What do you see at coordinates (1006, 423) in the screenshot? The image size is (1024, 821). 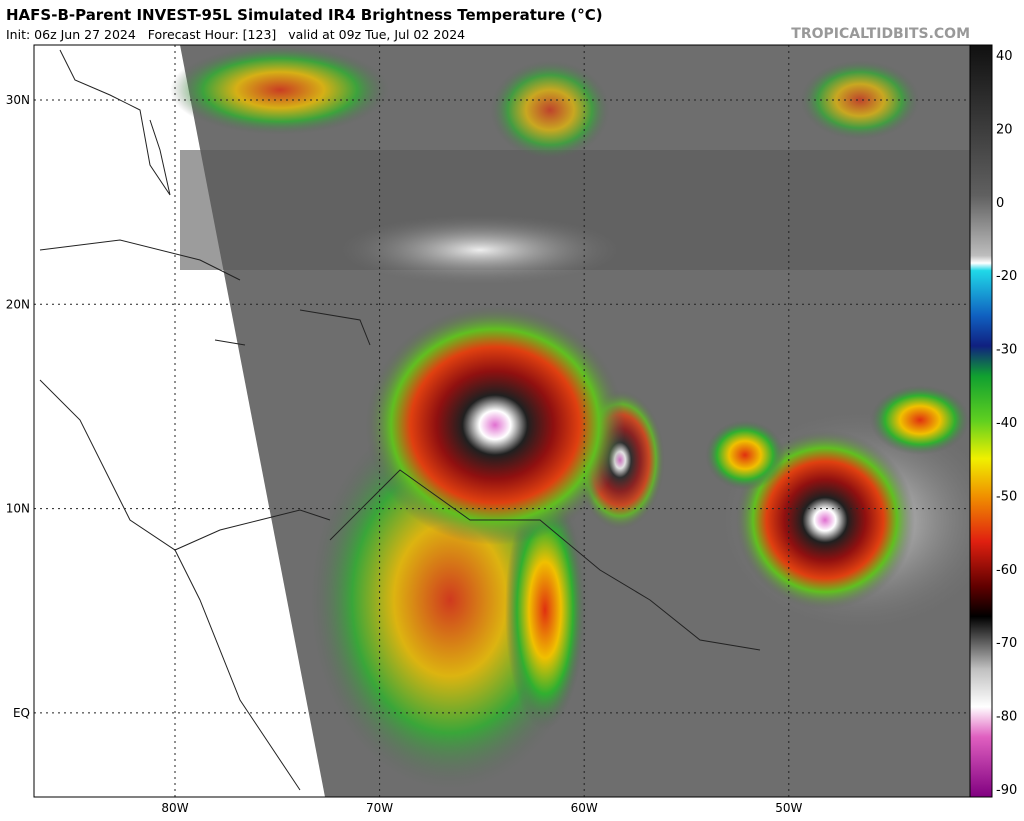 I see `colorbar-label: -40` at bounding box center [1006, 423].